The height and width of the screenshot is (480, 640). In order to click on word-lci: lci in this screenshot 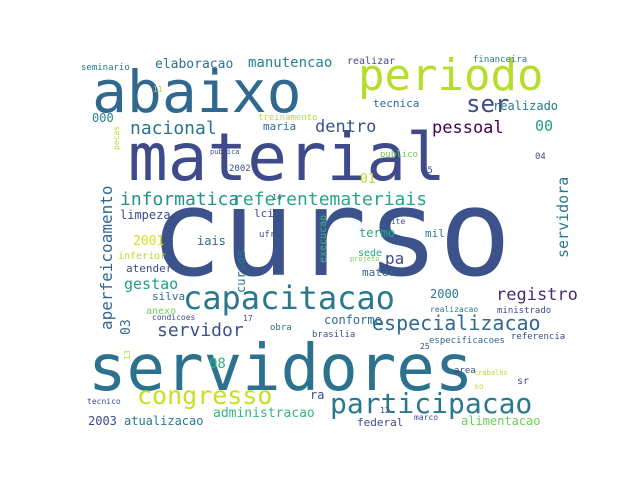, I will do `click(264, 213)`.